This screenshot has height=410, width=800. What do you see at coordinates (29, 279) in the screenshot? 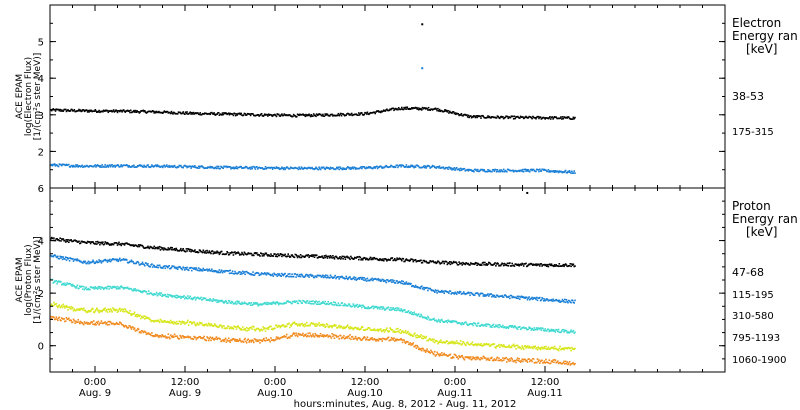
I see `y-axis-label: log(Proton Flux)` at bounding box center [29, 279].